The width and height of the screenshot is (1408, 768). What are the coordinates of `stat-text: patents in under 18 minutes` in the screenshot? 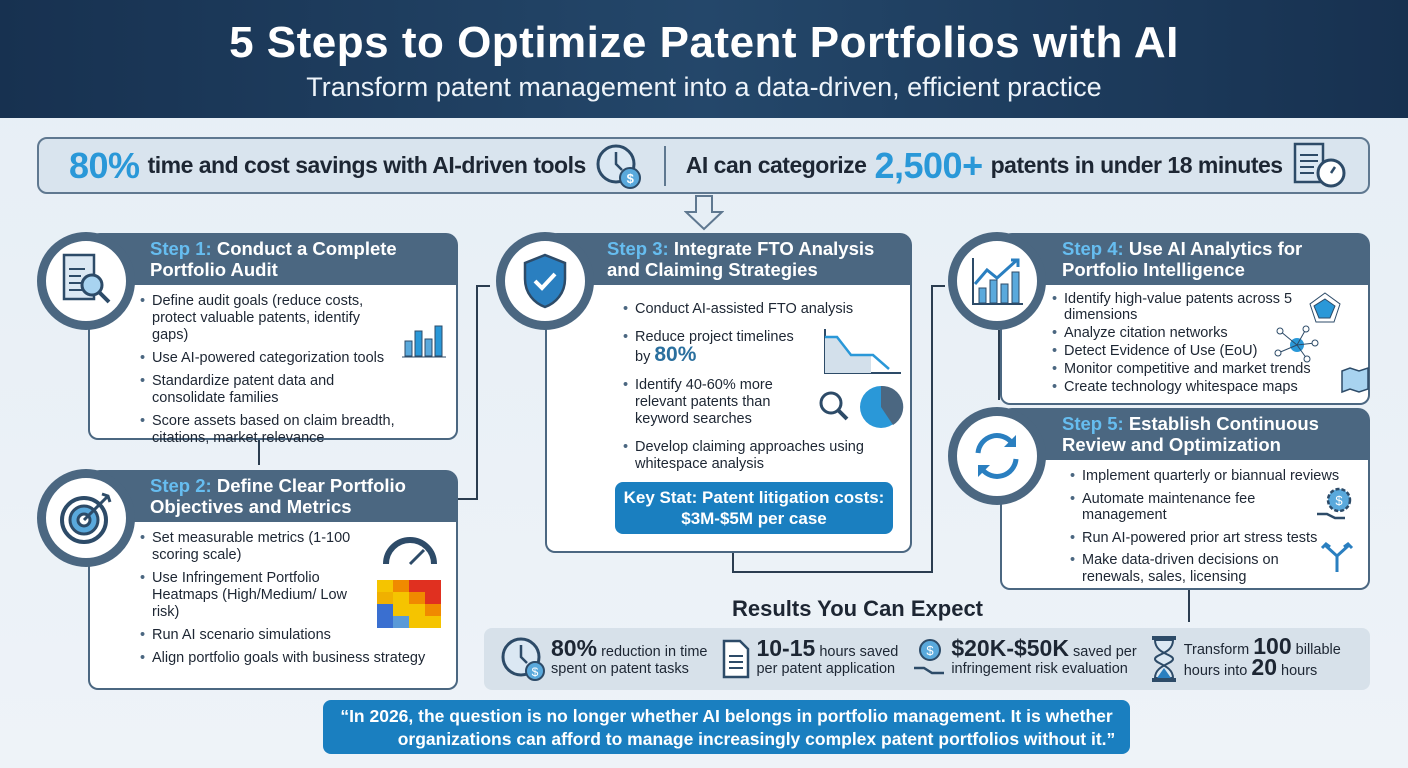 It's located at (1136, 165).